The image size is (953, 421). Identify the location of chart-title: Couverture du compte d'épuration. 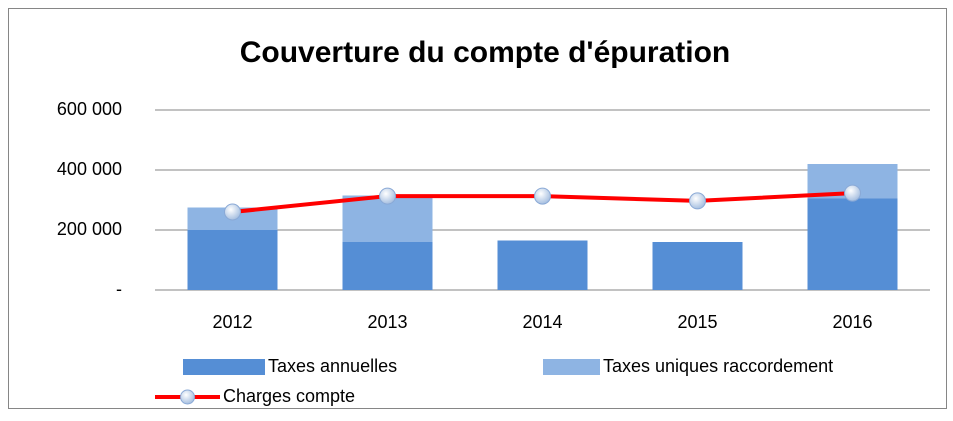
(485, 52).